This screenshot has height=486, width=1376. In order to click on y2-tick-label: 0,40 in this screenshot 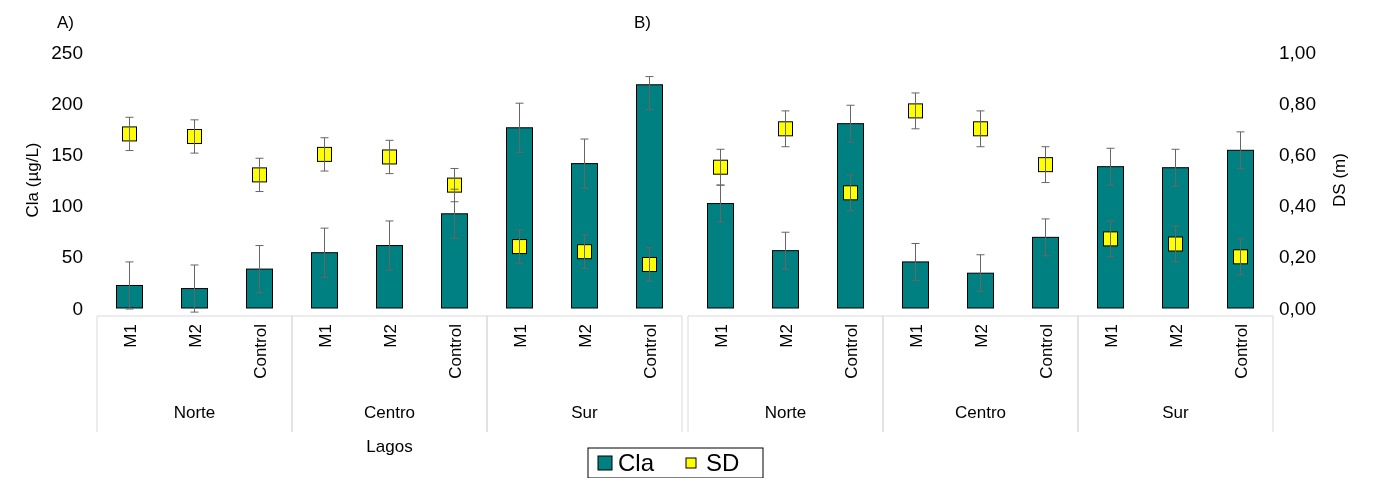, I will do `click(1297, 206)`.